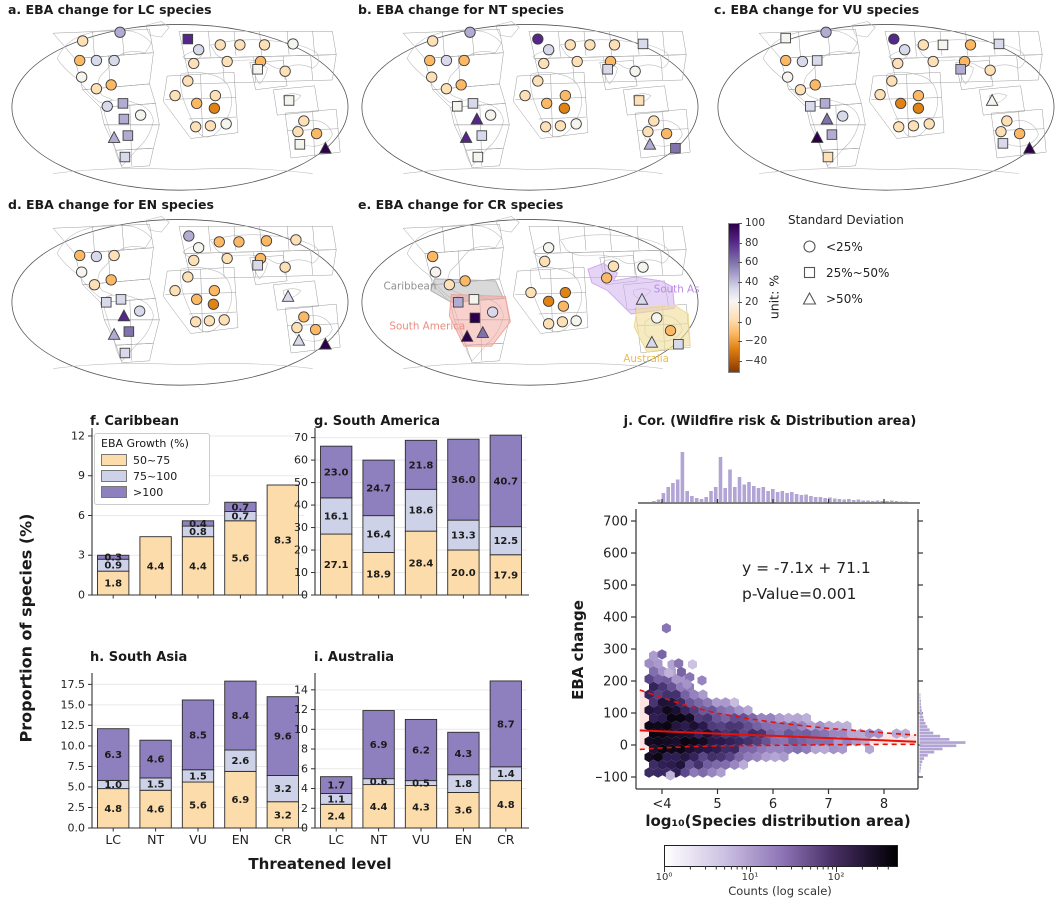  What do you see at coordinates (776, 869) in the screenshot?
I see `counts-colorbar-ticks` at bounding box center [776, 869].